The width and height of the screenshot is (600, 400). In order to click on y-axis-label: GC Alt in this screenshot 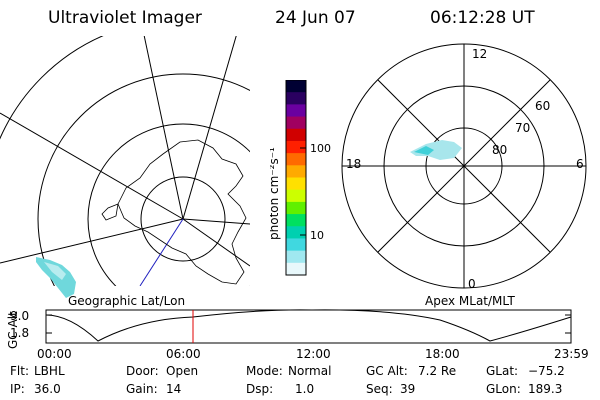, I will do `click(13, 330)`.